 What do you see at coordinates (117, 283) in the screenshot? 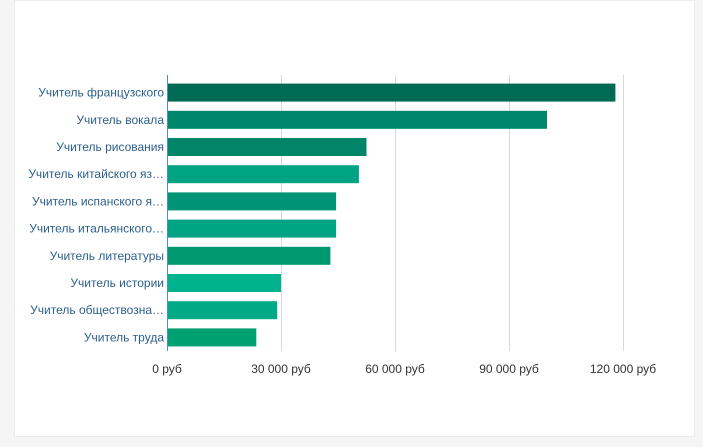
I see `category-label: Учитель истории` at bounding box center [117, 283].